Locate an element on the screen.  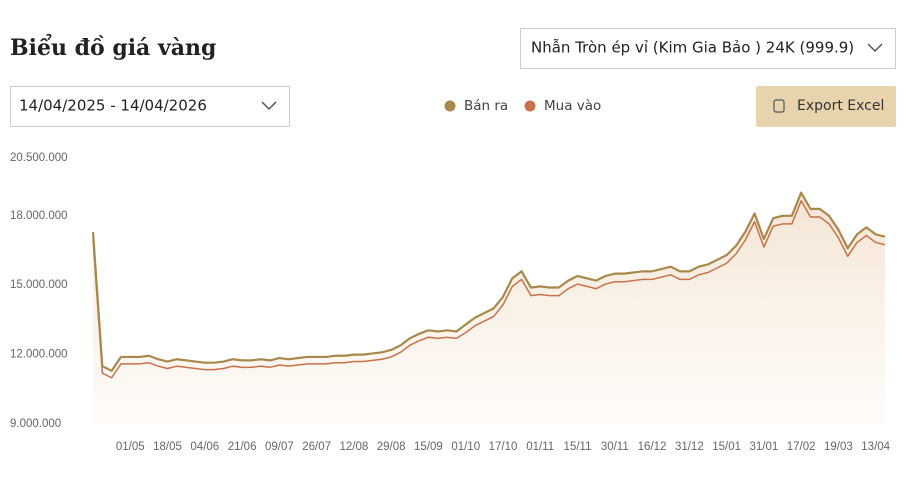
x-tick-label: 16/12 is located at coordinates (652, 447).